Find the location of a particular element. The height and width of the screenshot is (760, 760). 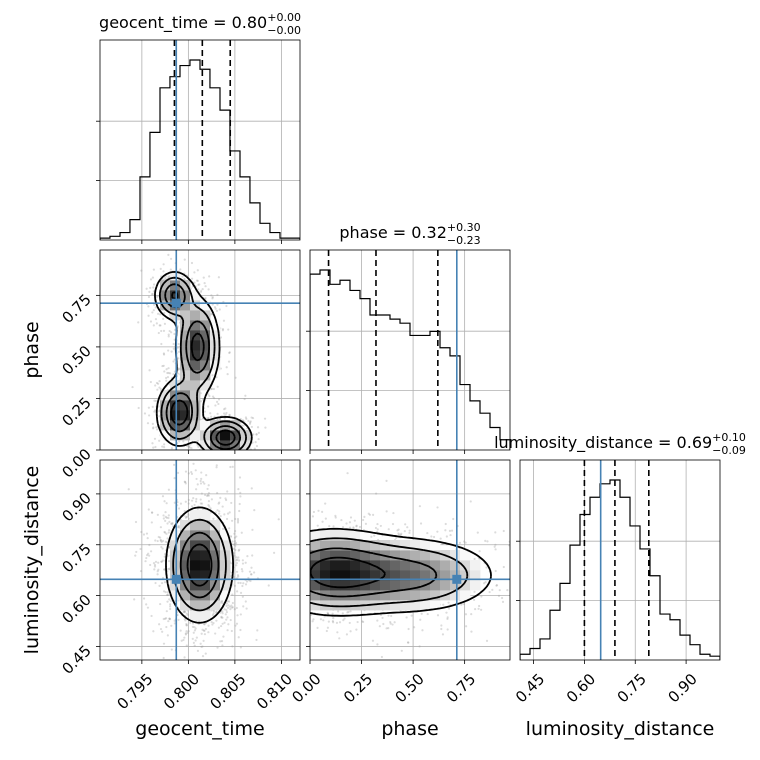

panel-frame is located at coordinates (200, 560).